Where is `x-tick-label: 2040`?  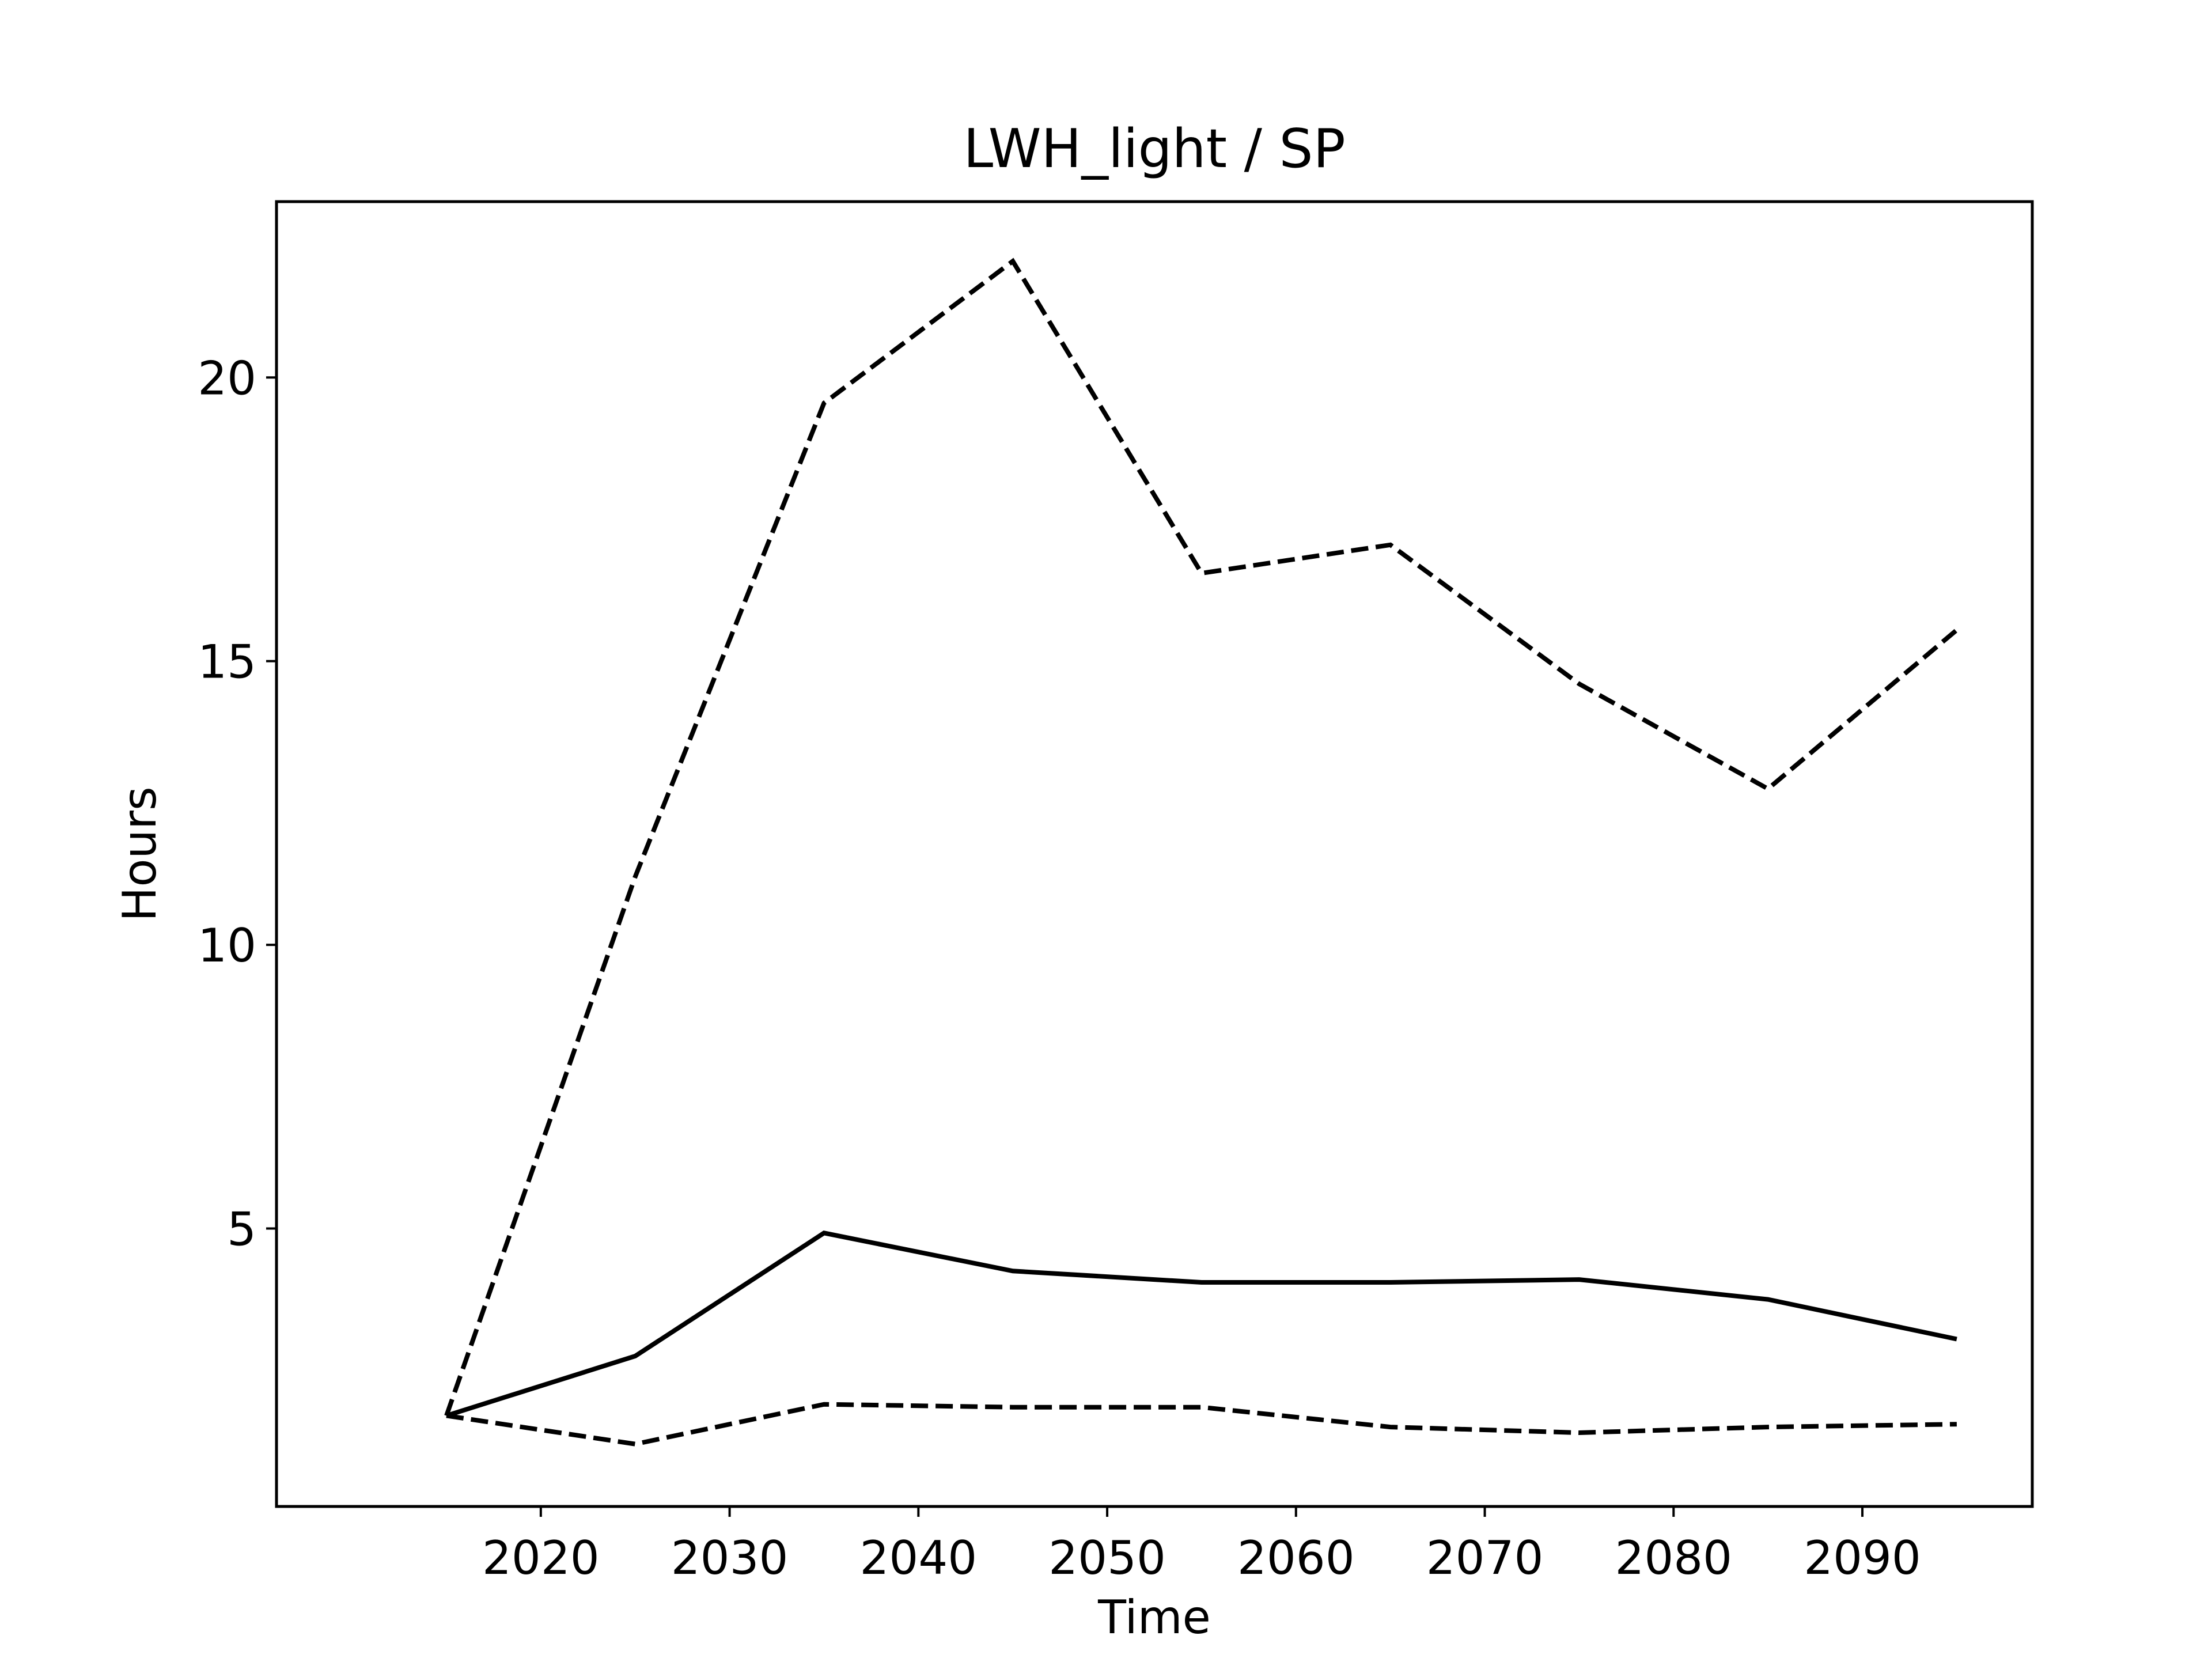 x-tick-label: 2040 is located at coordinates (919, 1558).